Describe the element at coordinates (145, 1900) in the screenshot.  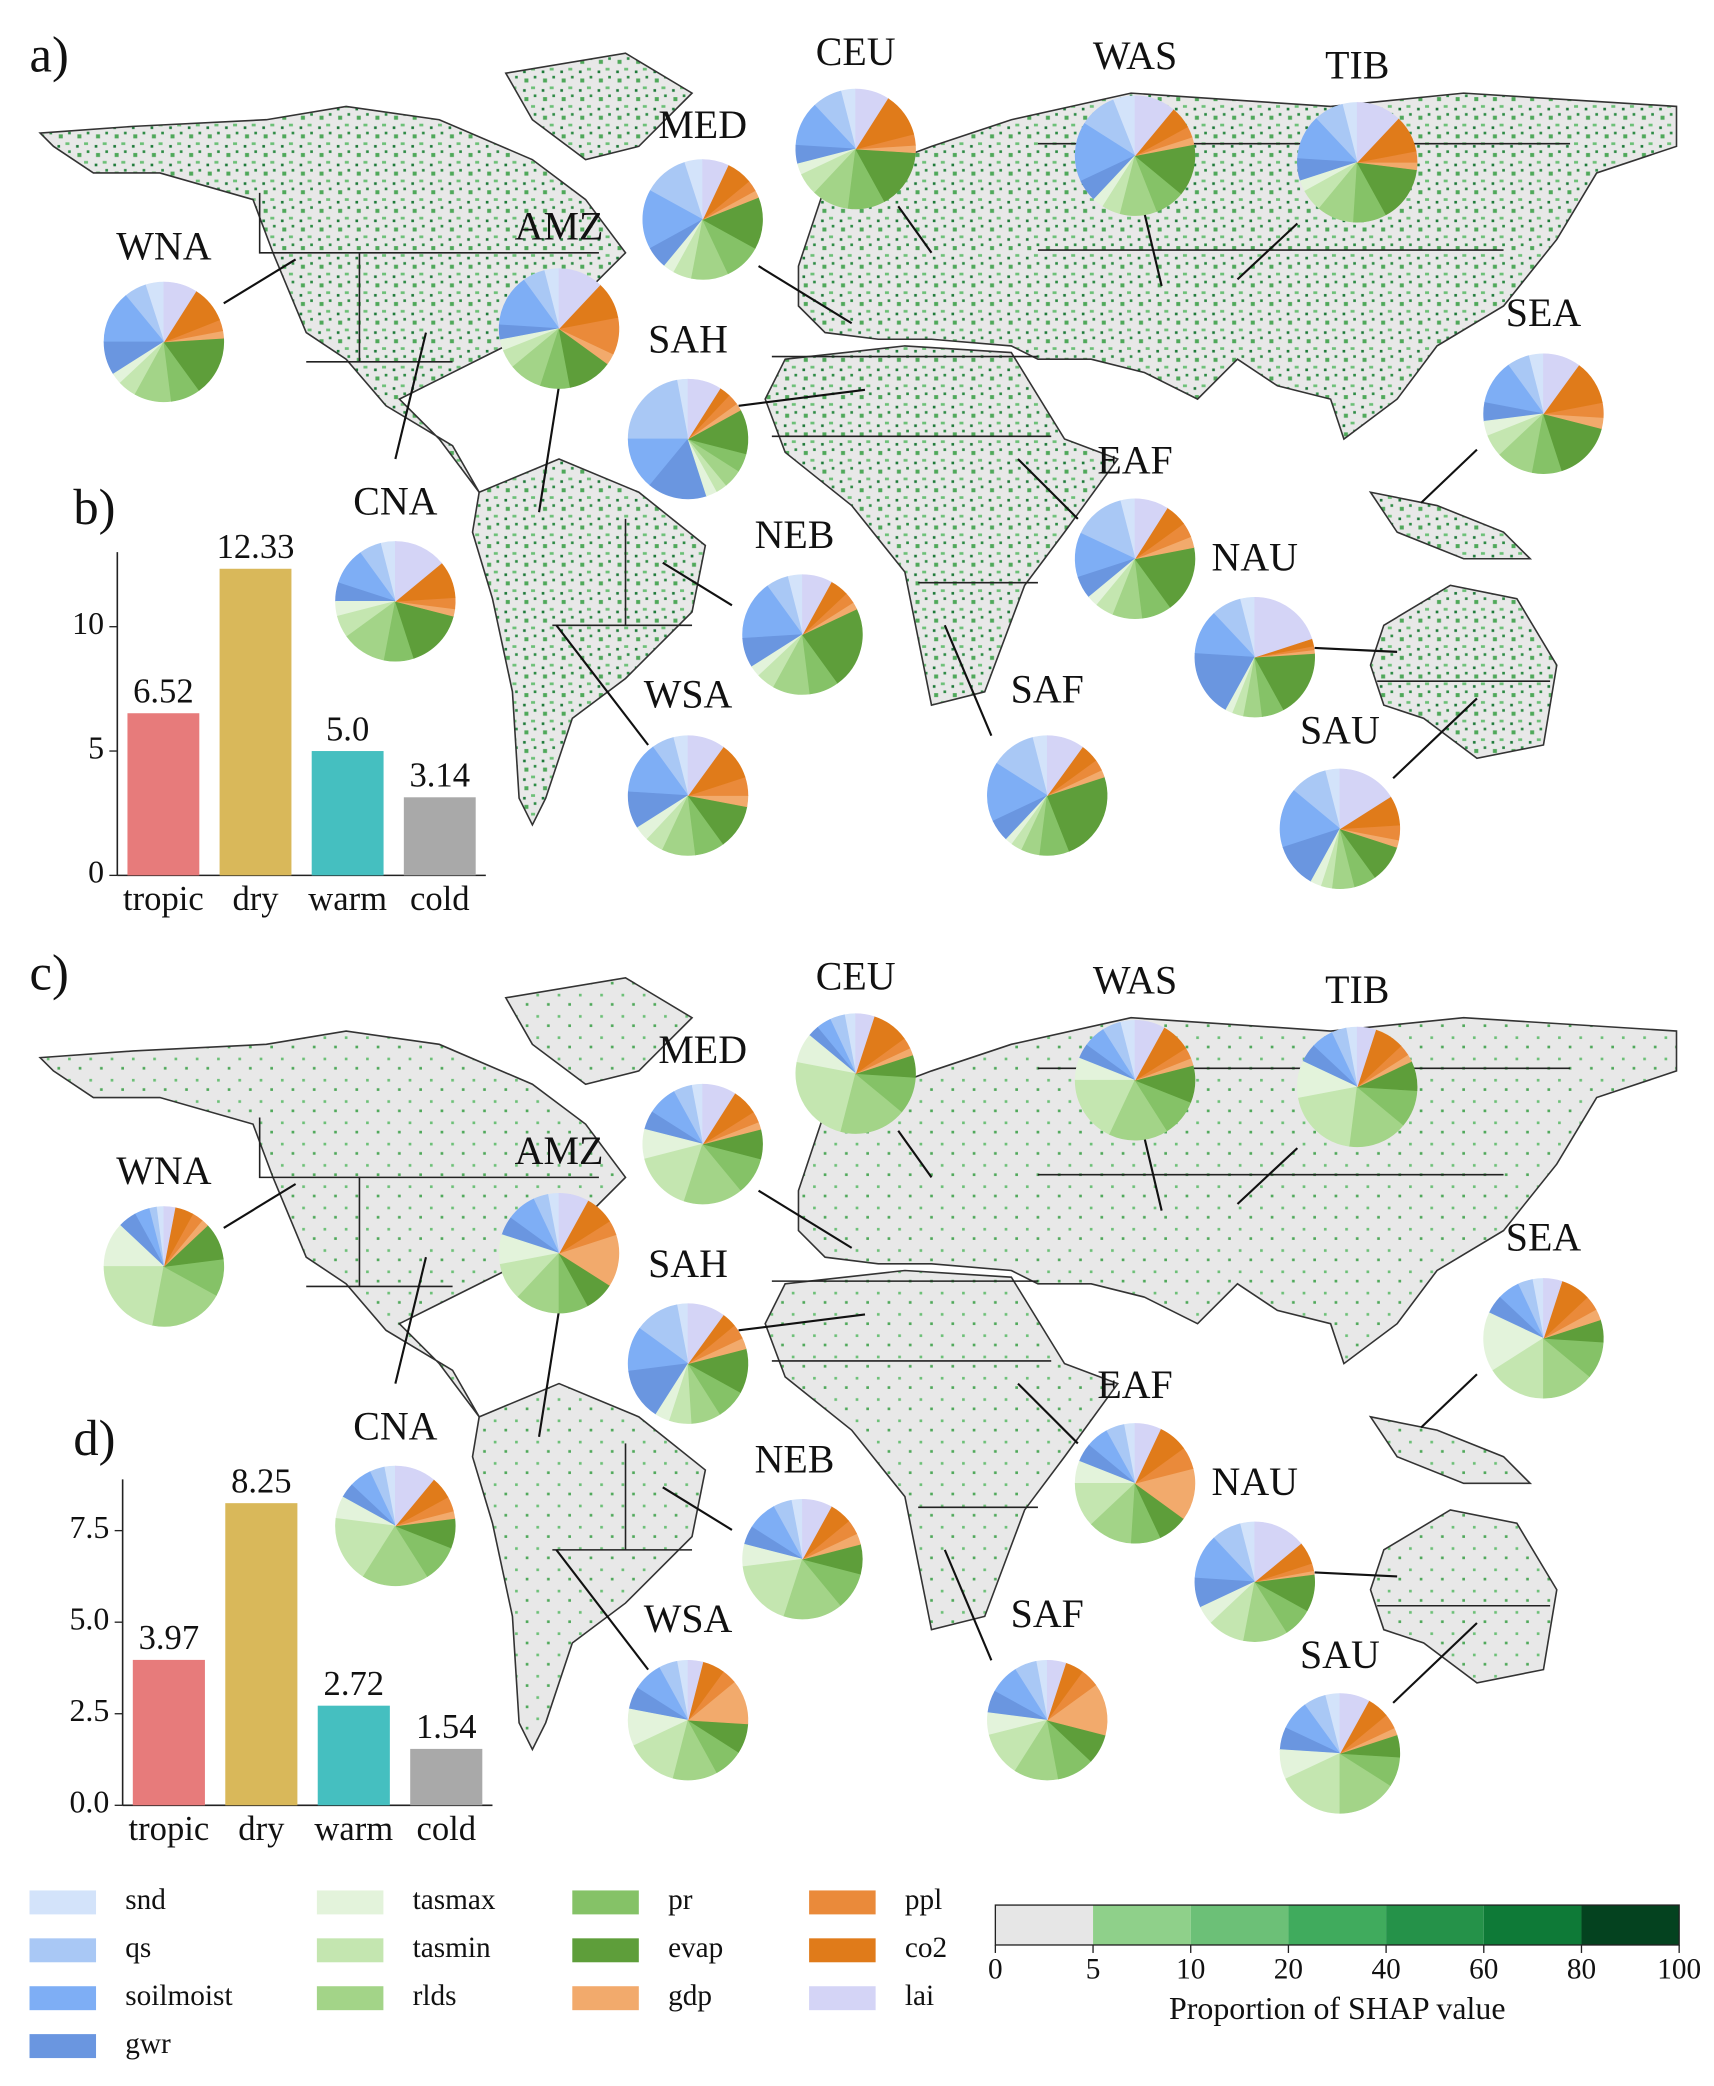
I see `legend-label: snd` at that location.